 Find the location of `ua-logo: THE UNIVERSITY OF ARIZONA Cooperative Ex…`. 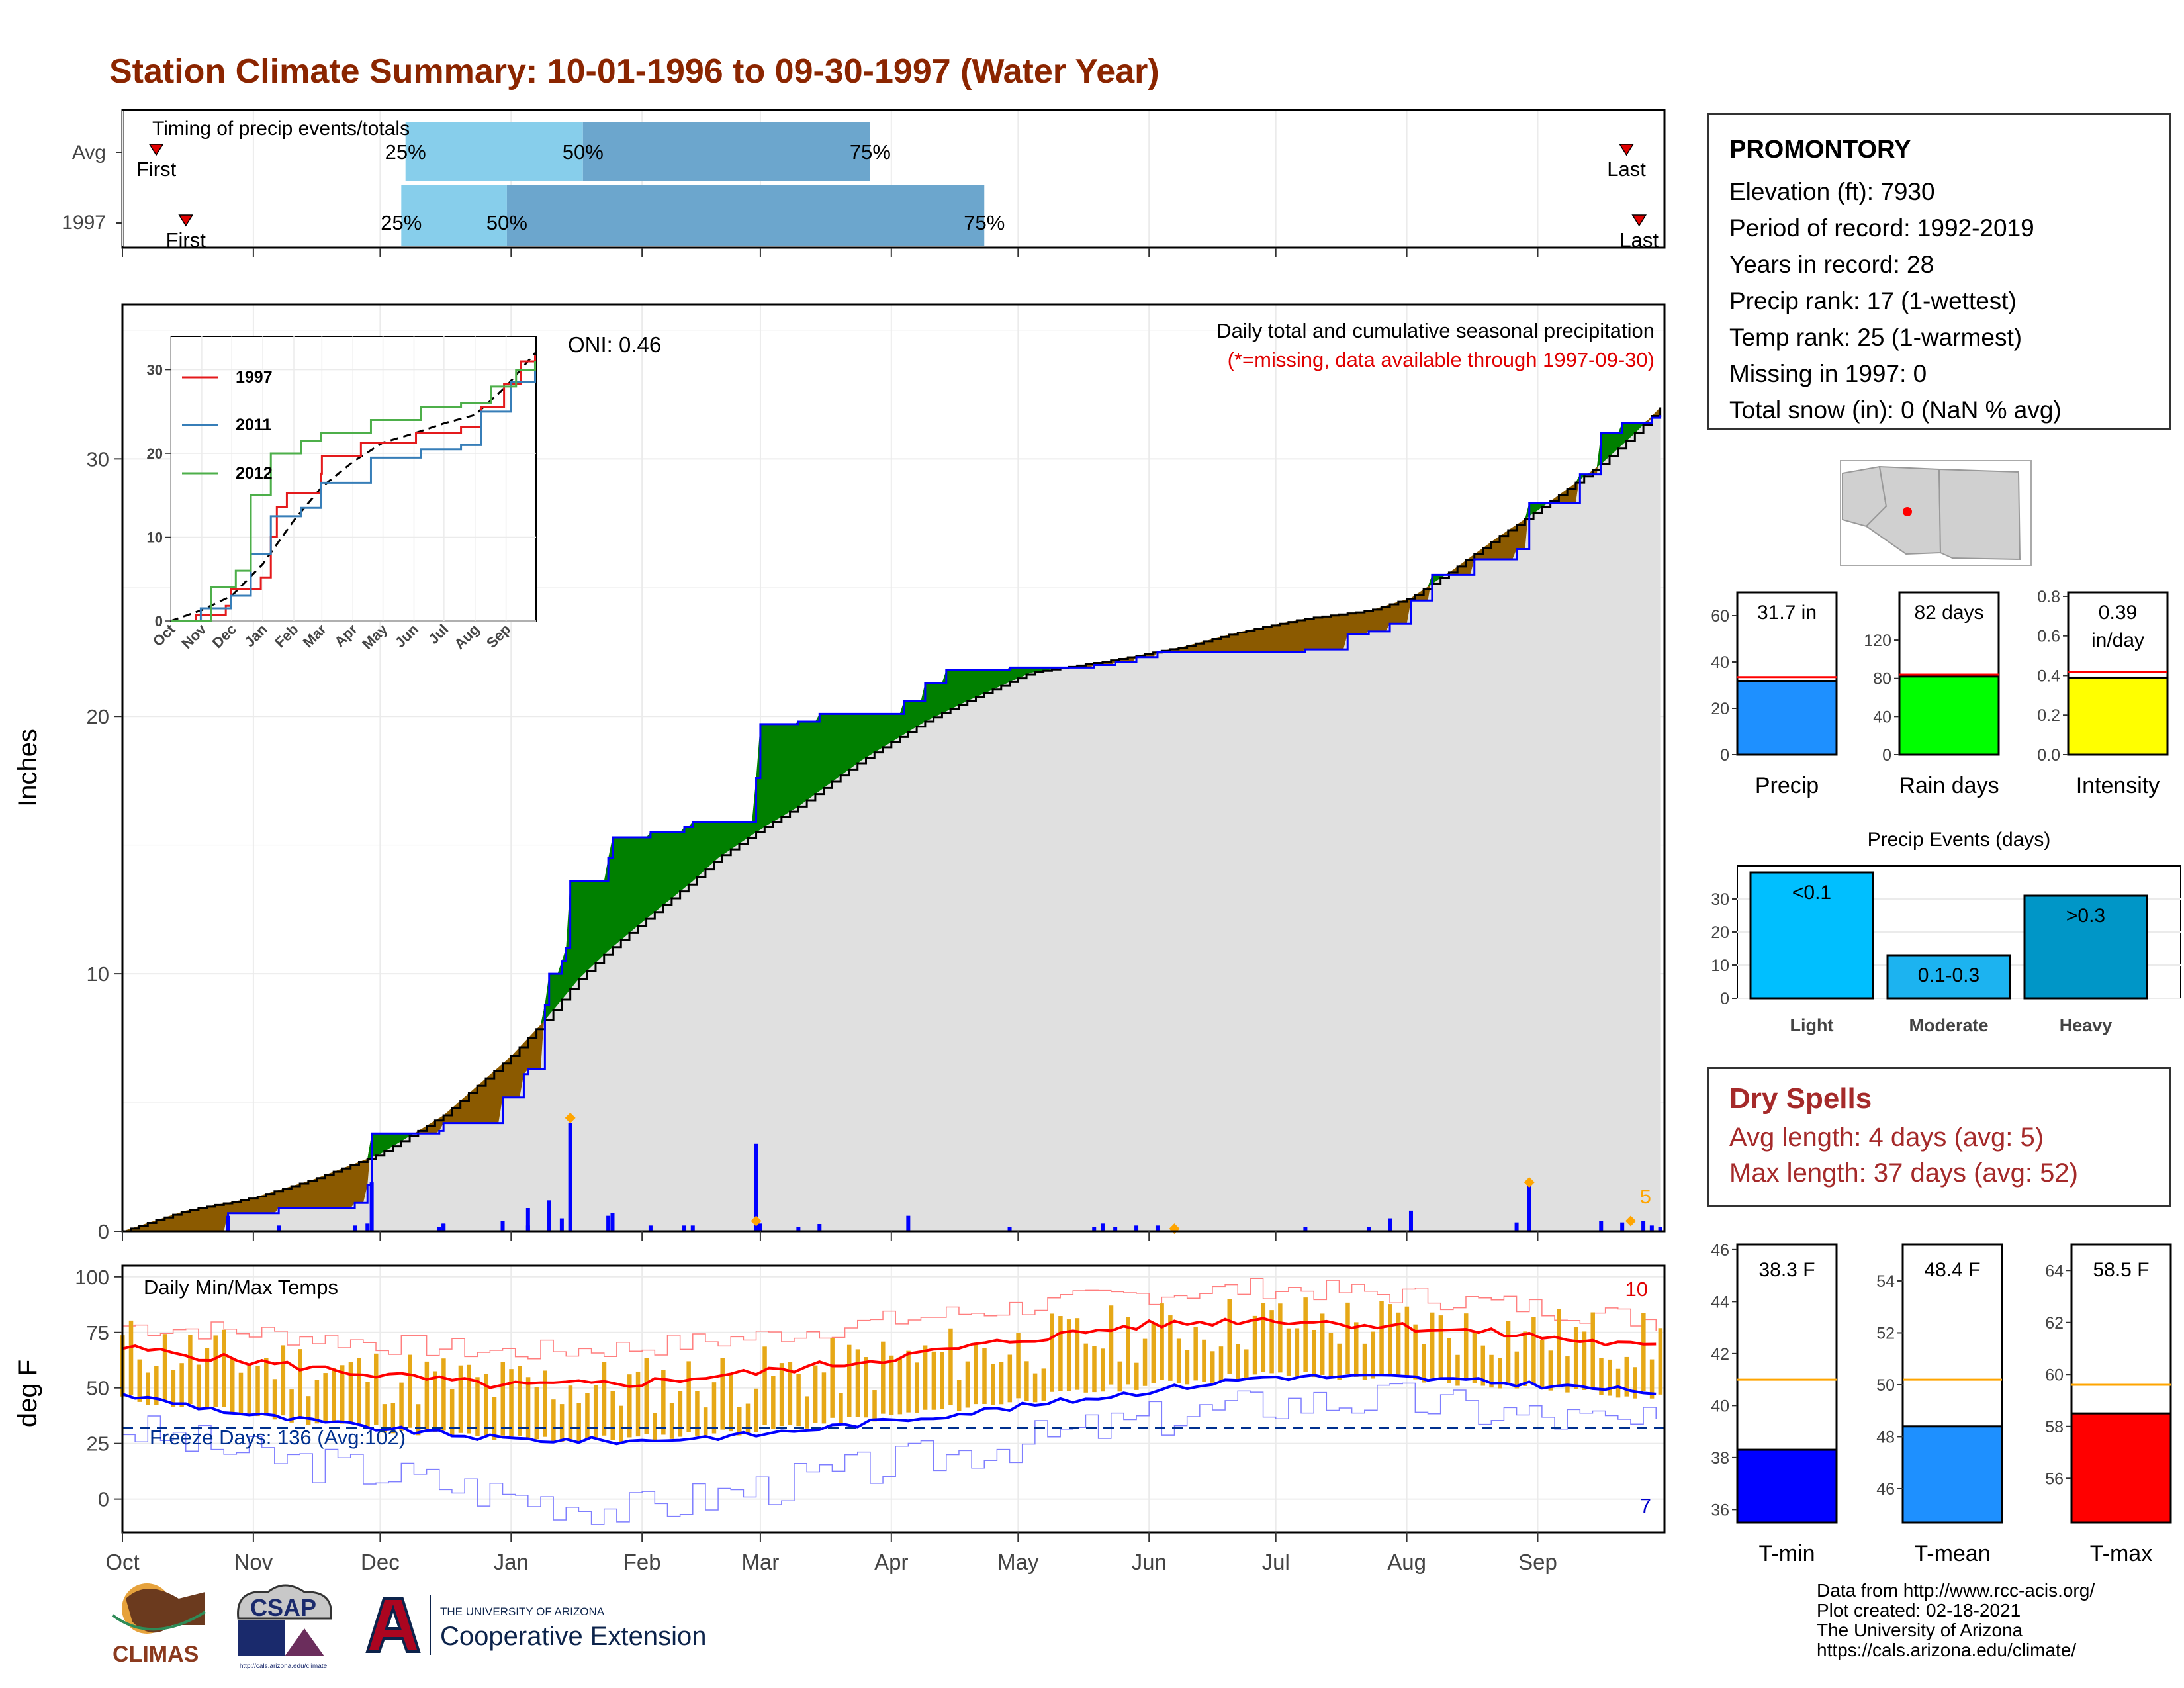

ua-logo: THE UNIVERSITY OF ARIZONA Cooperative Ex… is located at coordinates (535, 1625).